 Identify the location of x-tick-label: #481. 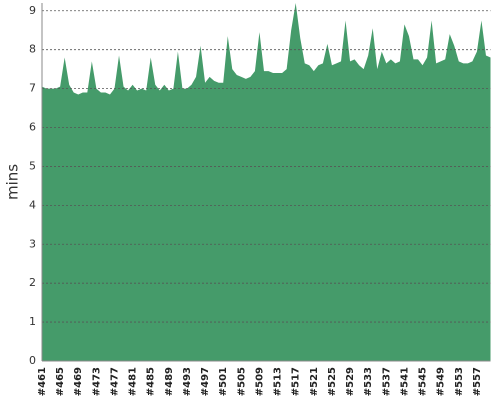
(133, 381).